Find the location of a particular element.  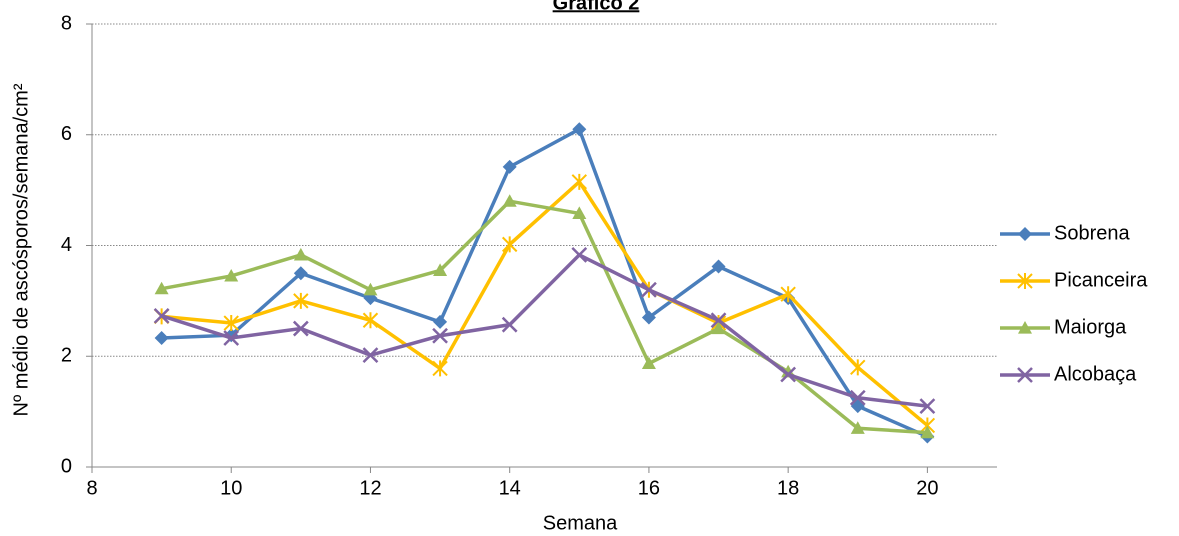

y-tick-label: 6 is located at coordinates (66, 134).